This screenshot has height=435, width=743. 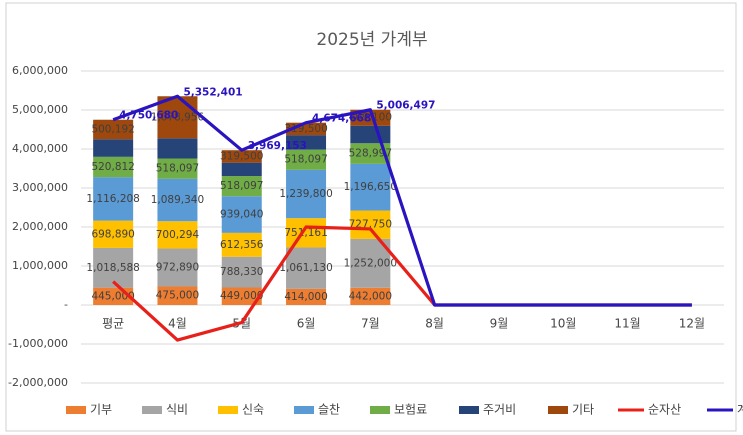 What do you see at coordinates (177, 410) in the screenshot?
I see `legend-label: 식비` at bounding box center [177, 410].